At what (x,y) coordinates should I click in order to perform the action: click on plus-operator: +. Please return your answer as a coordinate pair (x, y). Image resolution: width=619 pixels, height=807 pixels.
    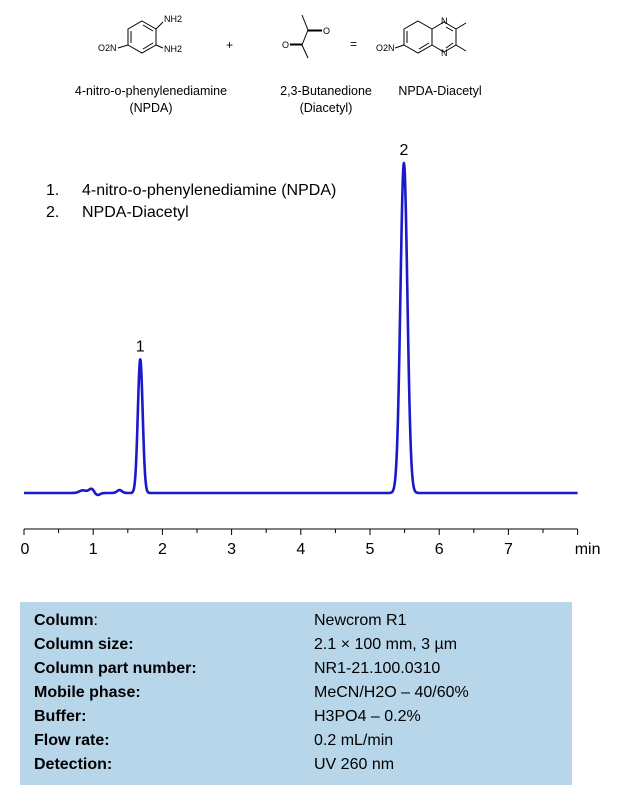
    Looking at the image, I should click on (230, 45).